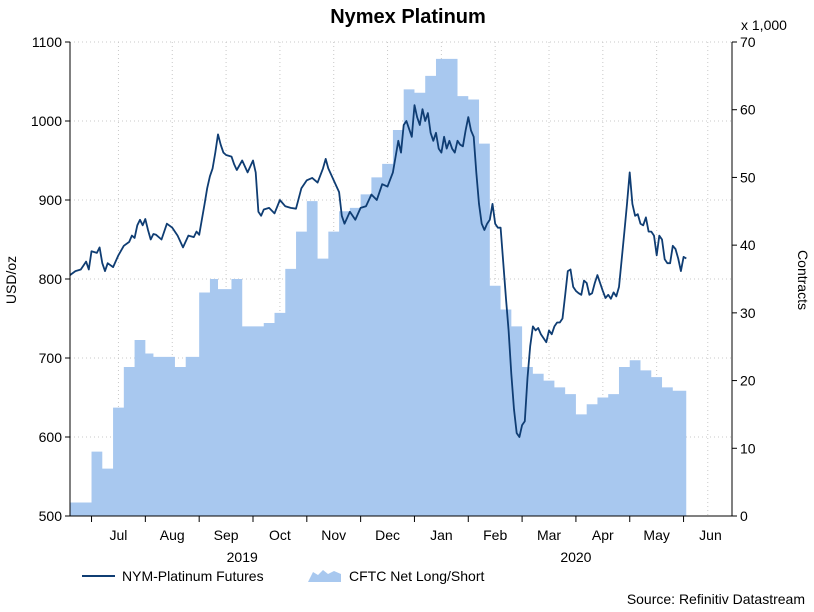 The width and height of the screenshot is (814, 612). What do you see at coordinates (748, 245) in the screenshot?
I see `y-right-tick-label: 40` at bounding box center [748, 245].